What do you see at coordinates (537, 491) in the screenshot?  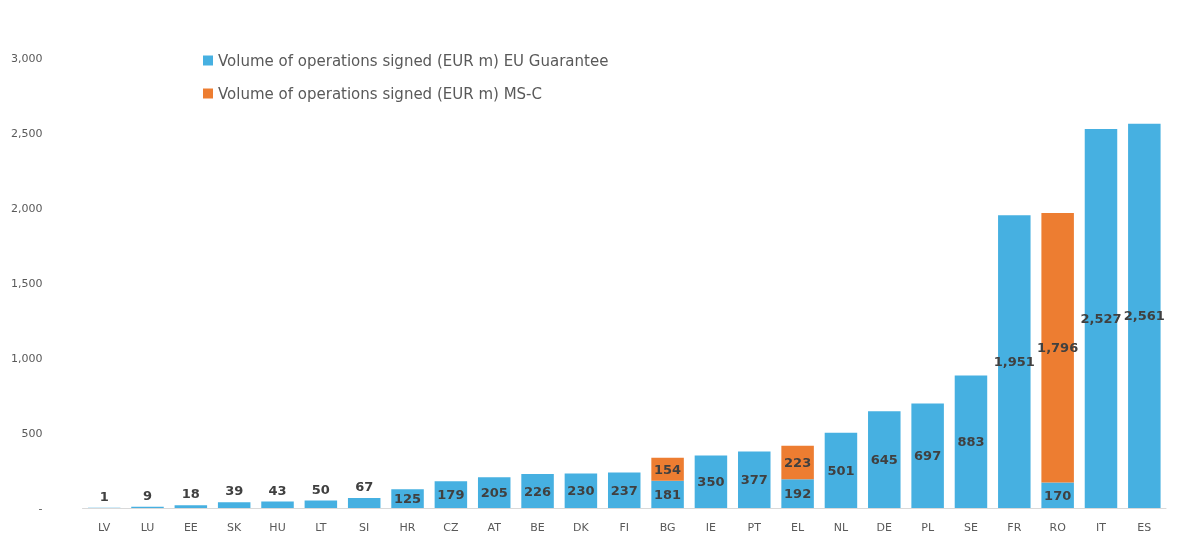 I see `data-label: 226` at bounding box center [537, 491].